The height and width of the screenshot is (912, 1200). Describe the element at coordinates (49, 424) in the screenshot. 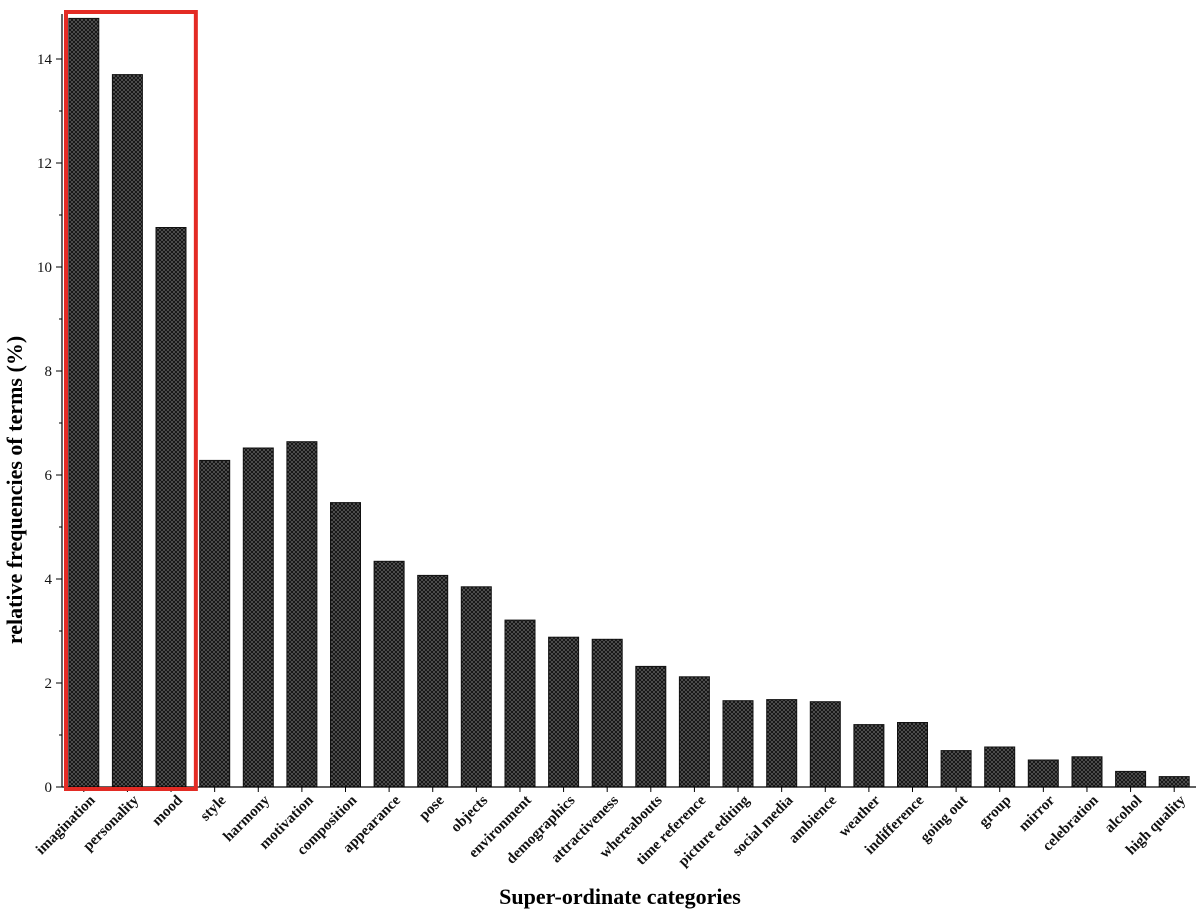

I see `y-axis-ticks: 0 2 4 6 8 10 12 14` at that location.